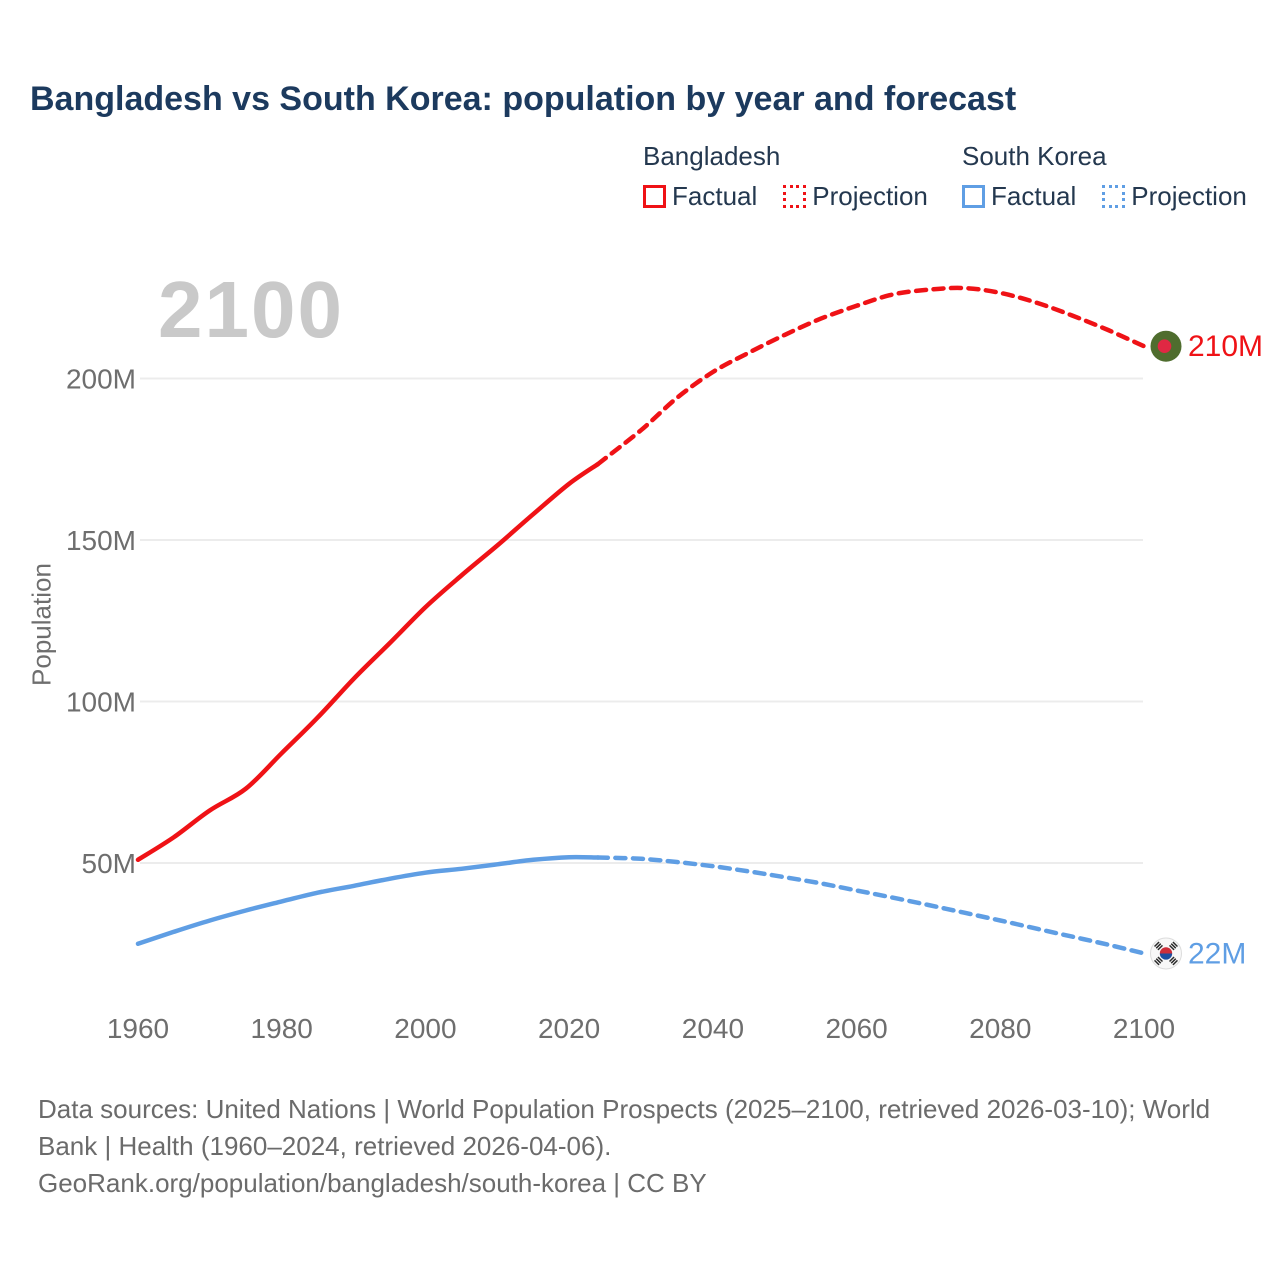 The height and width of the screenshot is (1280, 1280). I want to click on legend-item-bangladesh-factual: Factual, so click(700, 196).